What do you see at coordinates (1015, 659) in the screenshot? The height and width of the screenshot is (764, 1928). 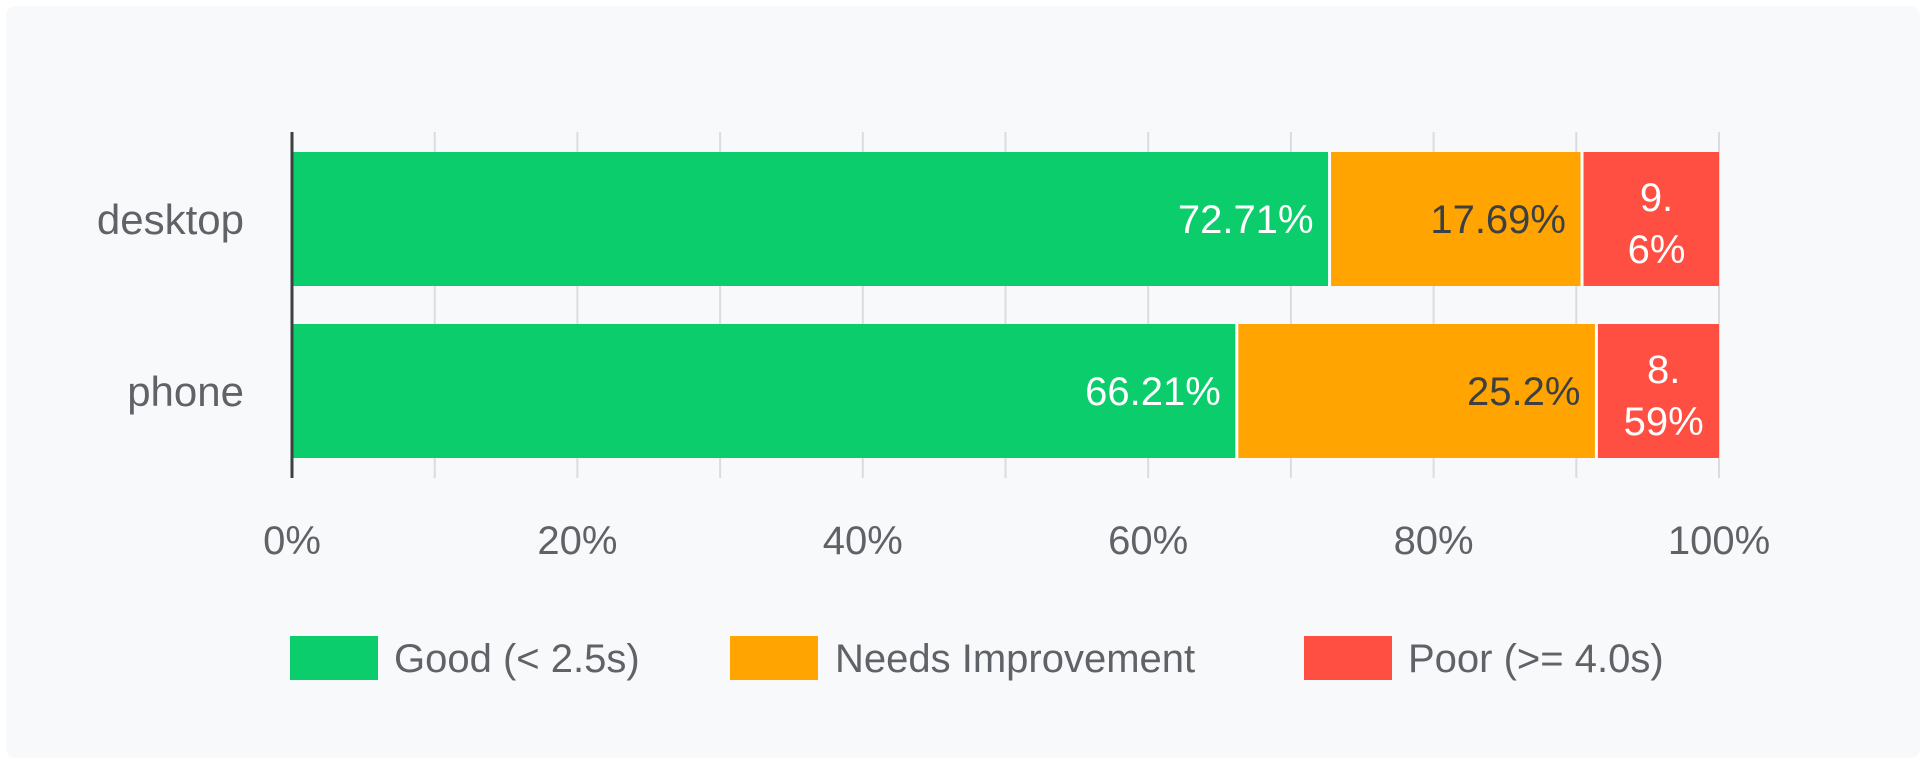 I see `legend-label: Needs Improvement` at bounding box center [1015, 659].